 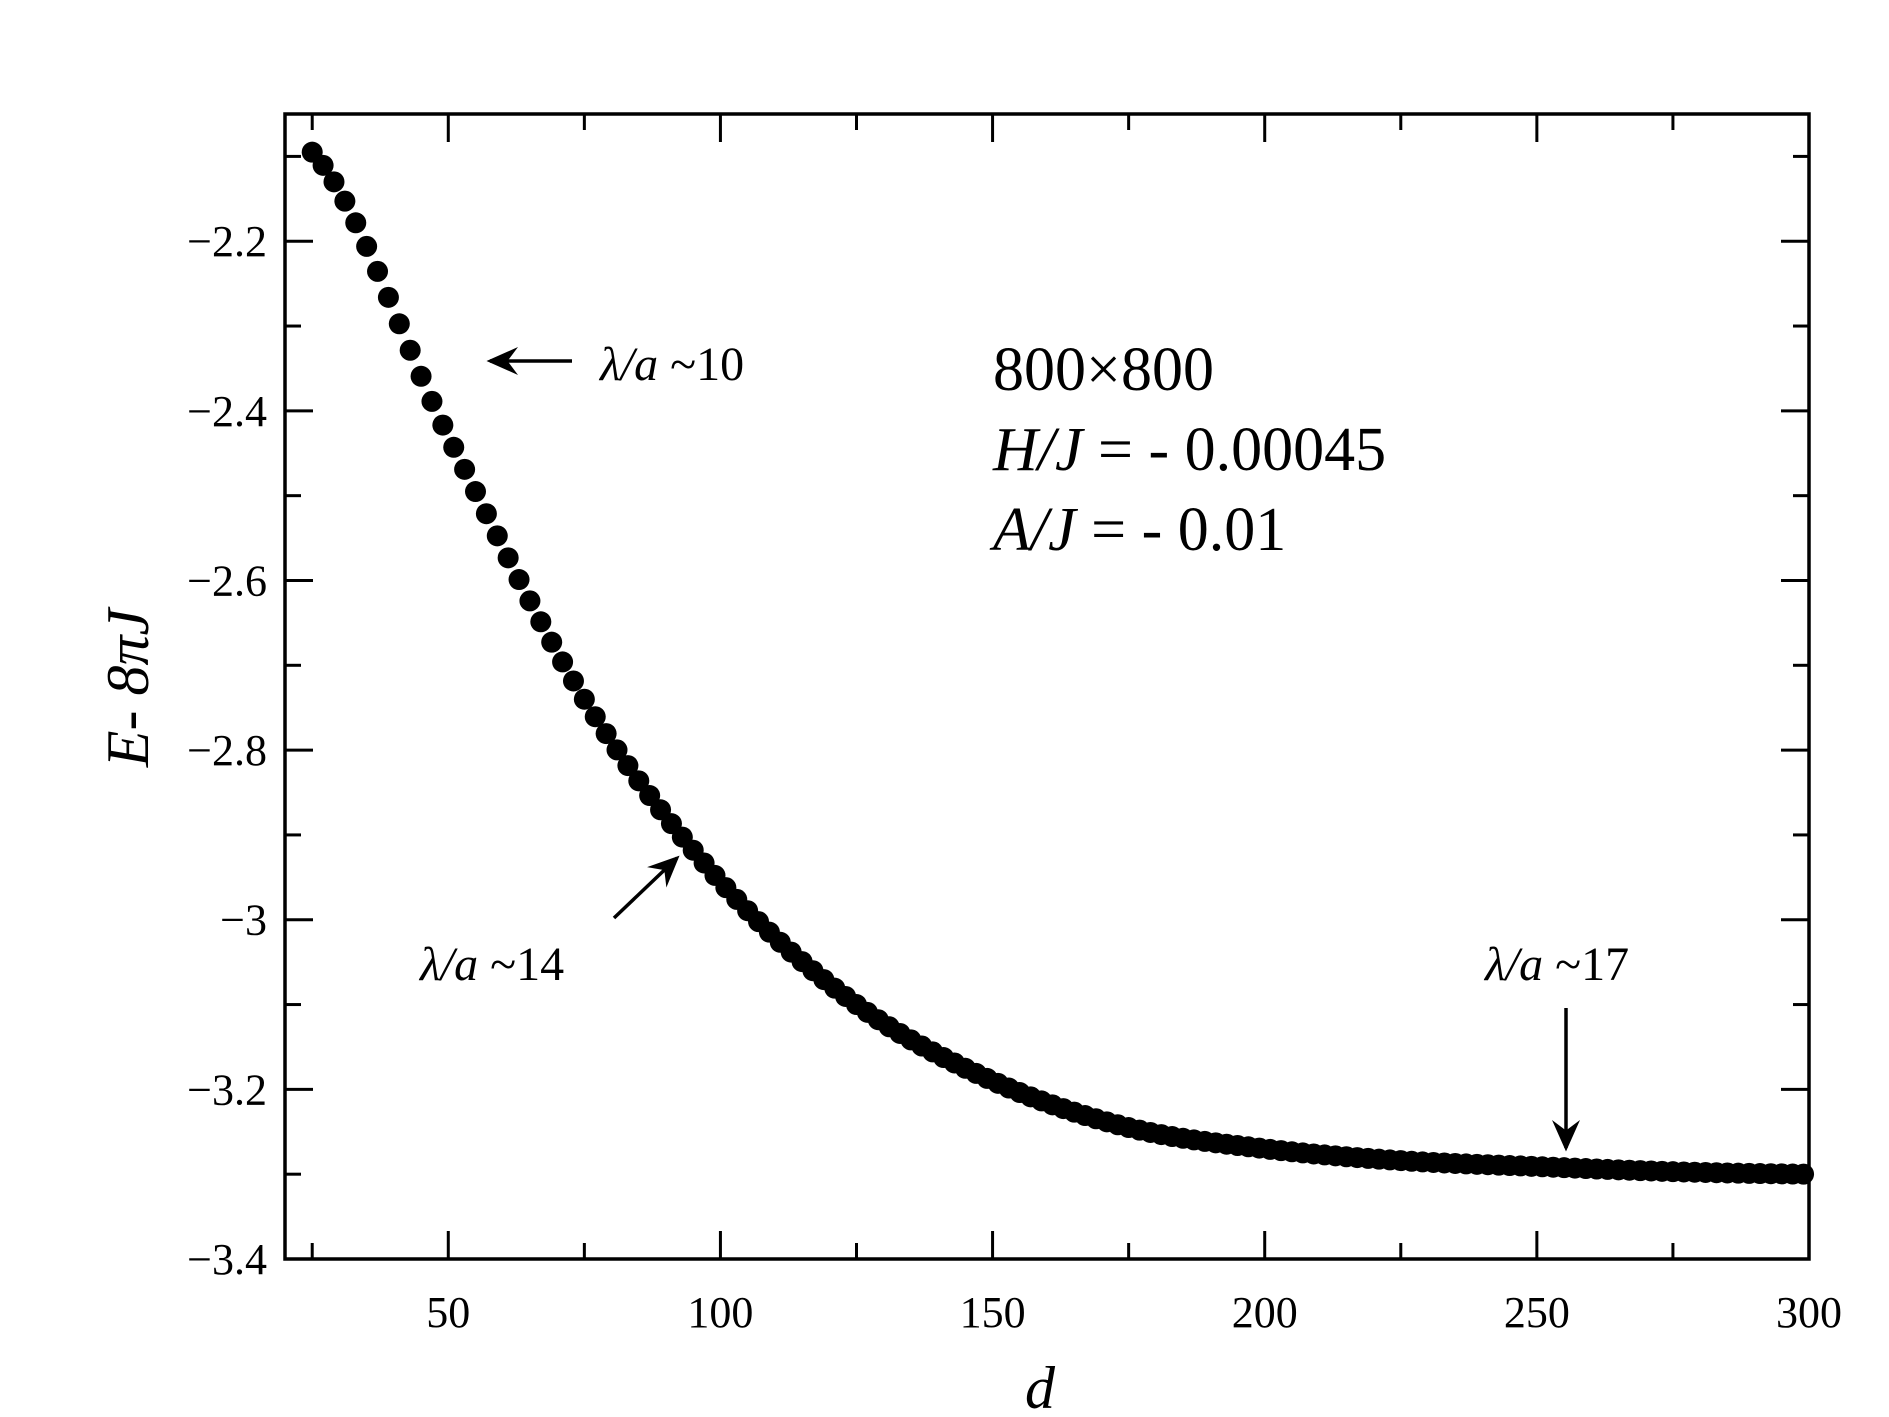 I want to click on x-tick-label: 50, so click(x=448, y=1312).